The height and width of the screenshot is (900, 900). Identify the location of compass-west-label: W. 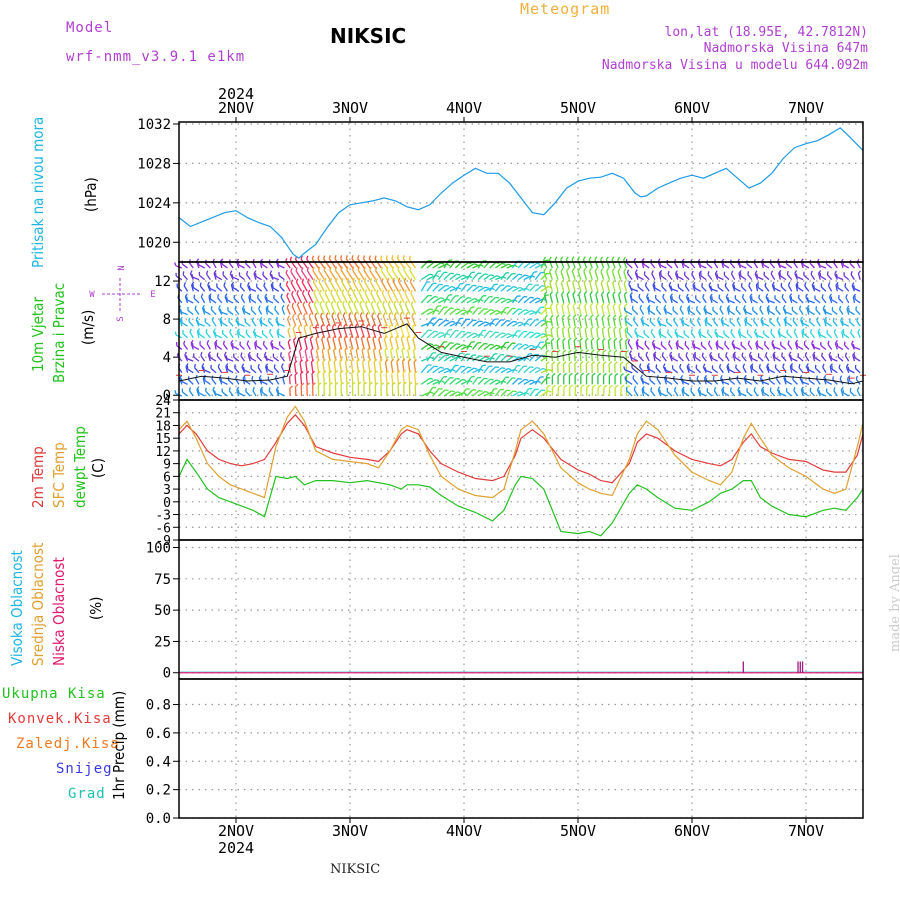
(92, 295).